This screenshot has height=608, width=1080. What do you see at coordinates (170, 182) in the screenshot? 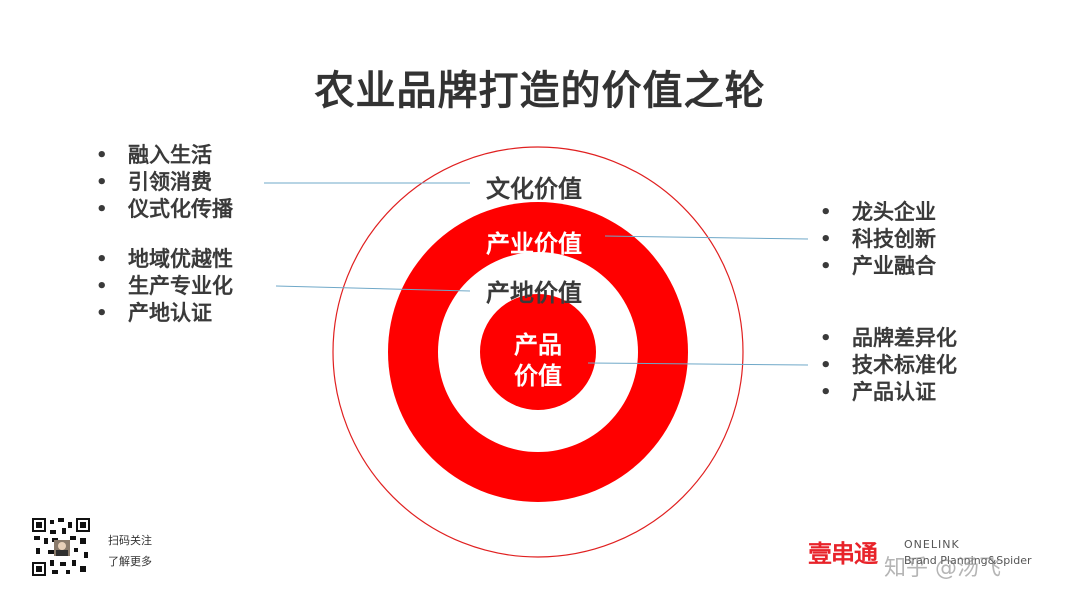
I see `list-item-text: 引领消费` at bounding box center [170, 182].